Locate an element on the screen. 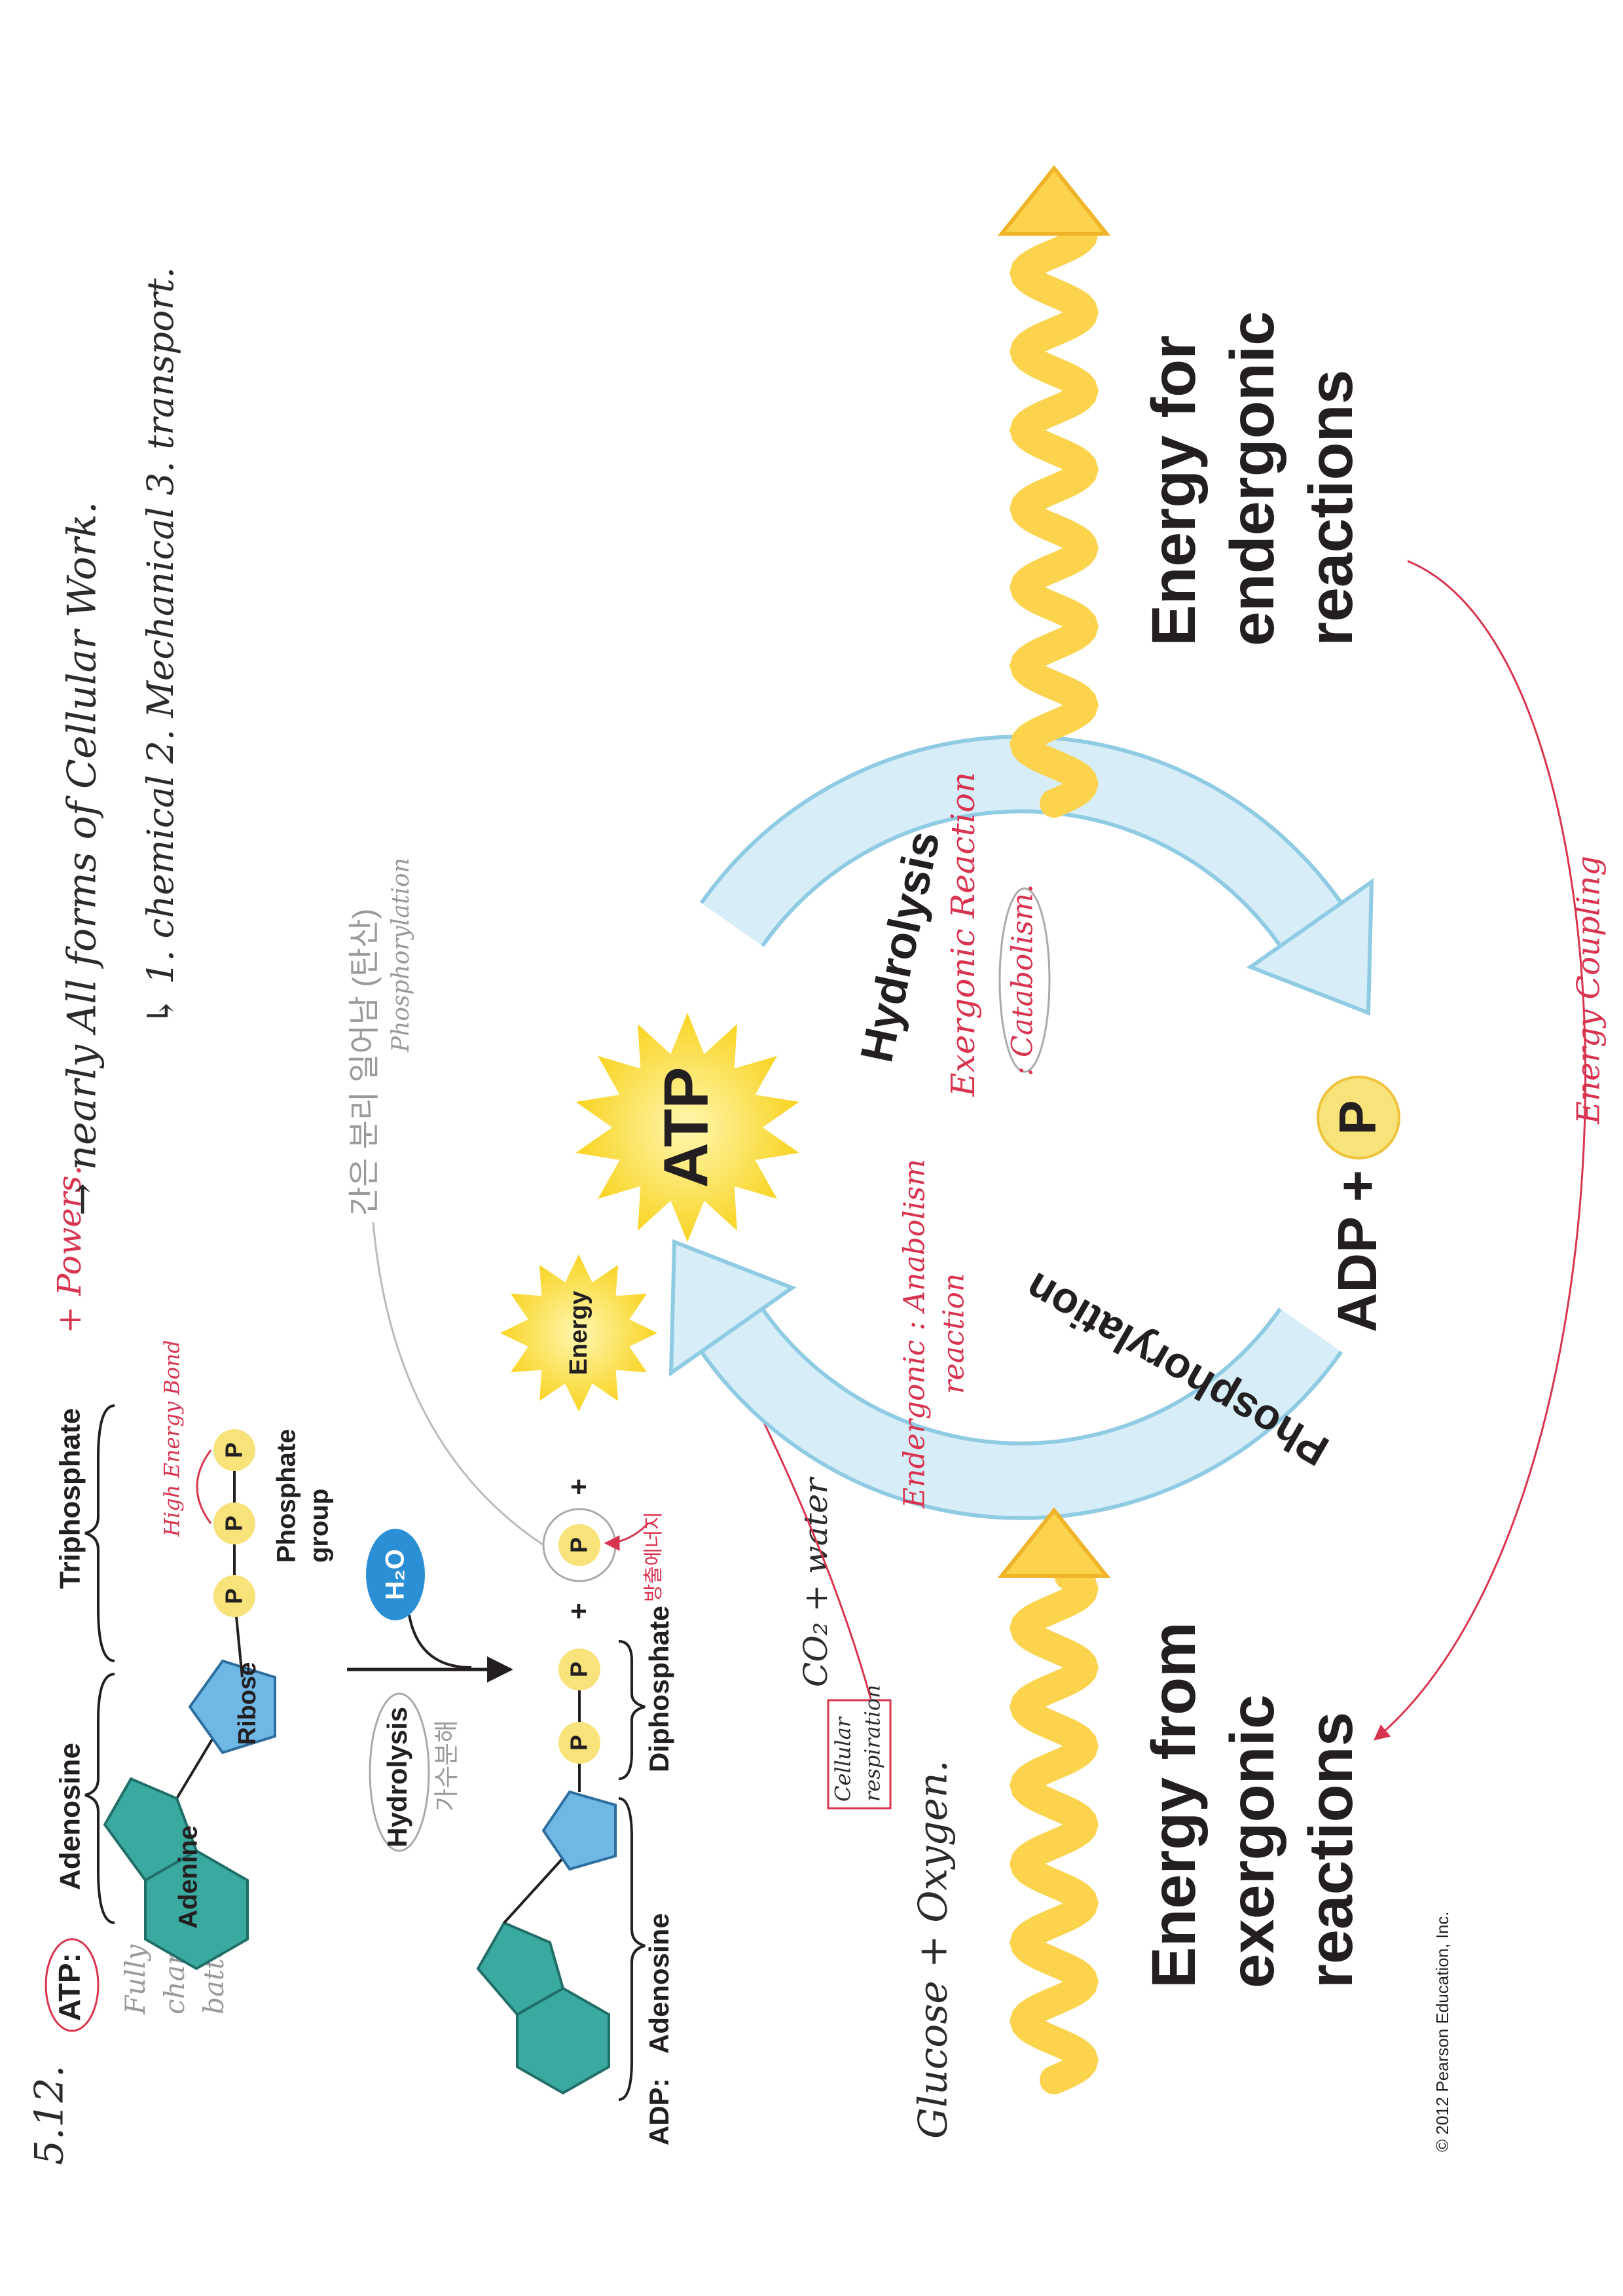  note: 간은 분리 일어남 (탄산) is located at coordinates (365, 1062).